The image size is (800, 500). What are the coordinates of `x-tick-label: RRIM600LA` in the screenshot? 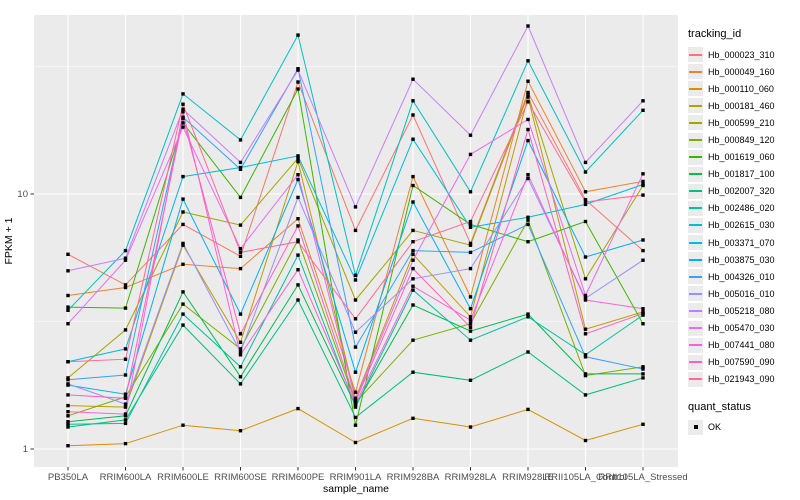 It's located at (126, 477).